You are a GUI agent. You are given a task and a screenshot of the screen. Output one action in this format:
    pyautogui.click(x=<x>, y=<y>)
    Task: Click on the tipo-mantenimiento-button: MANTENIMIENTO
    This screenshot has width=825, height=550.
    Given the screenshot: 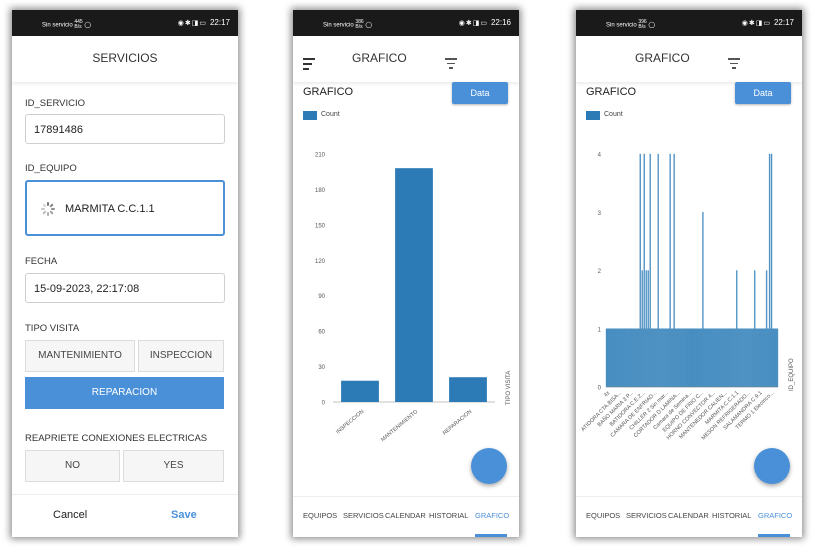 What is the action you would take?
    pyautogui.click(x=80, y=356)
    